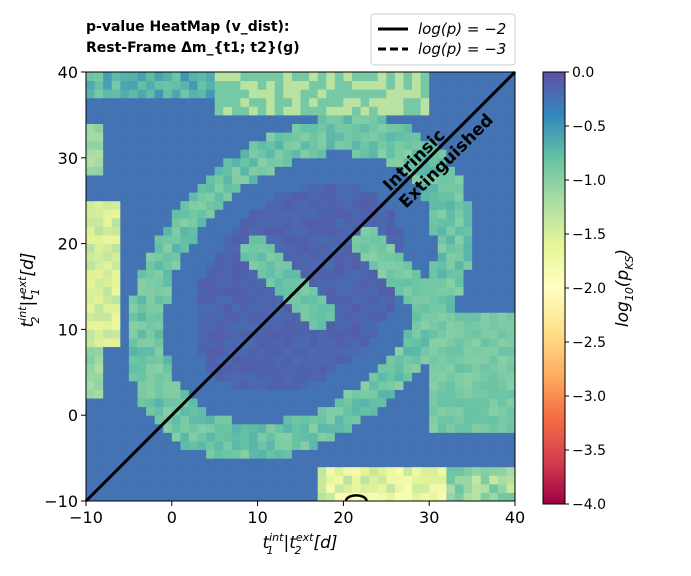 Image resolution: width=691 pixels, height=576 pixels. I want to click on colorbar-label: log10(pKS), so click(624, 288).